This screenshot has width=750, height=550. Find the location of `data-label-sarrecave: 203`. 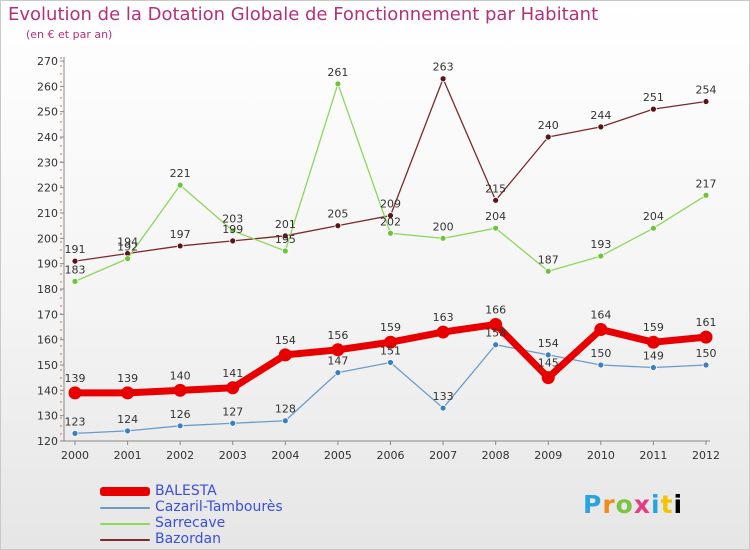

data-label-sarrecave: 203 is located at coordinates (232, 219).